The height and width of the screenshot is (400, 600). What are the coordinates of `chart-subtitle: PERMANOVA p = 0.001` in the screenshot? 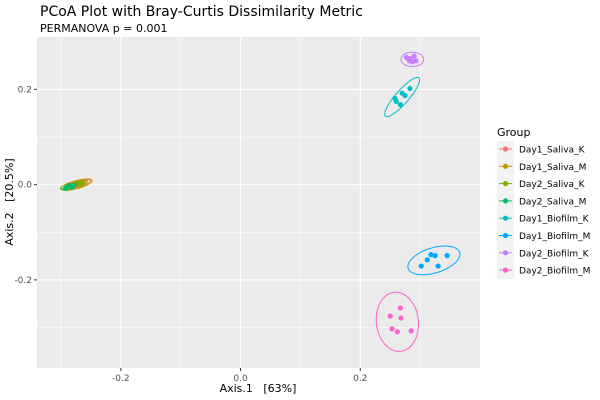 It's located at (103, 28).